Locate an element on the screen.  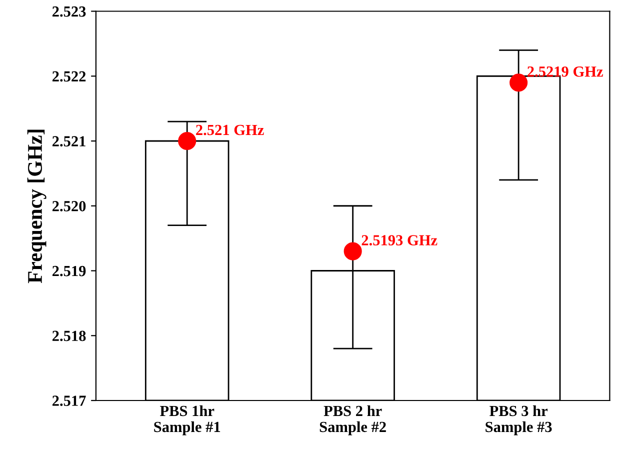
y-tick-label: 2.520 is located at coordinates (69, 206).